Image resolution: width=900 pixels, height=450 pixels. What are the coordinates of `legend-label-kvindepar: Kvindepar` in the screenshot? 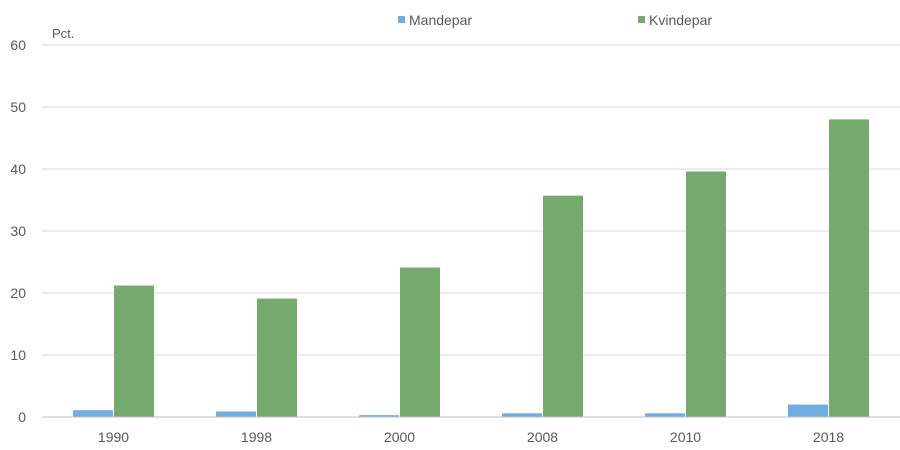 It's located at (680, 20).